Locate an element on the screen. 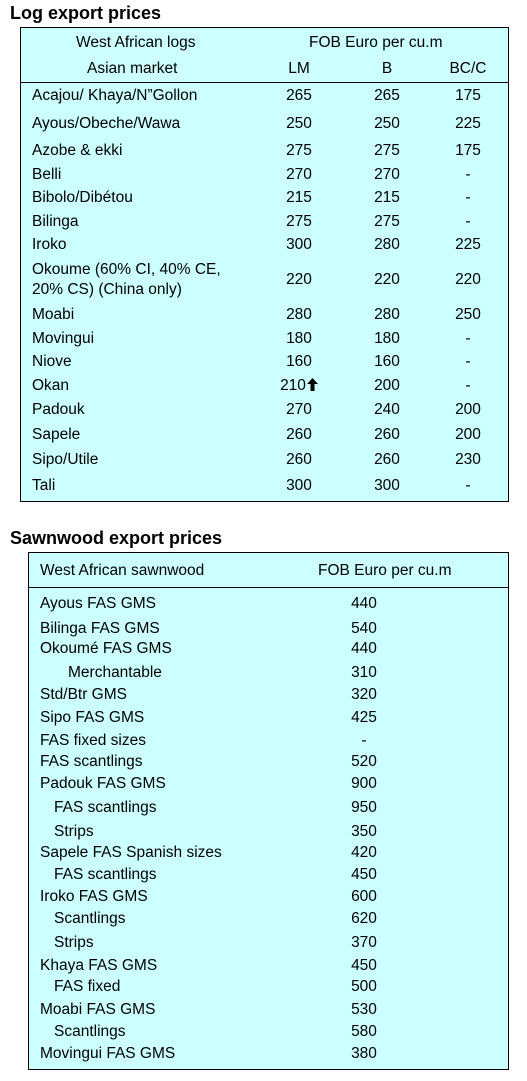  log-row-bcc-value: 230 is located at coordinates (468, 459).